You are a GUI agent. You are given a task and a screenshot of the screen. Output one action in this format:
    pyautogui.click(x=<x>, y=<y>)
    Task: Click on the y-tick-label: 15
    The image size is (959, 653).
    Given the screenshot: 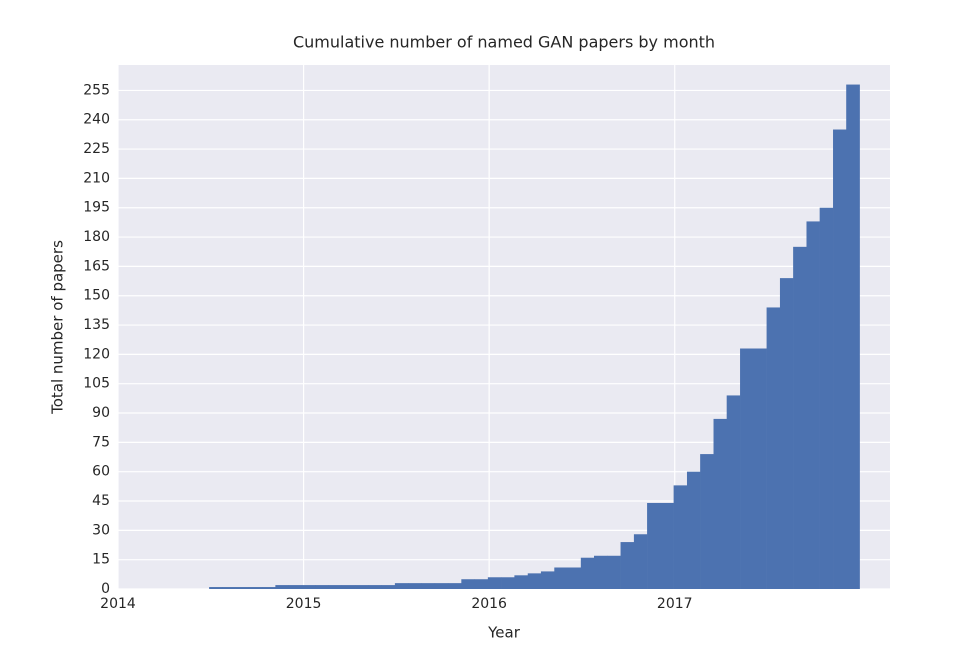 What is the action you would take?
    pyautogui.click(x=101, y=560)
    